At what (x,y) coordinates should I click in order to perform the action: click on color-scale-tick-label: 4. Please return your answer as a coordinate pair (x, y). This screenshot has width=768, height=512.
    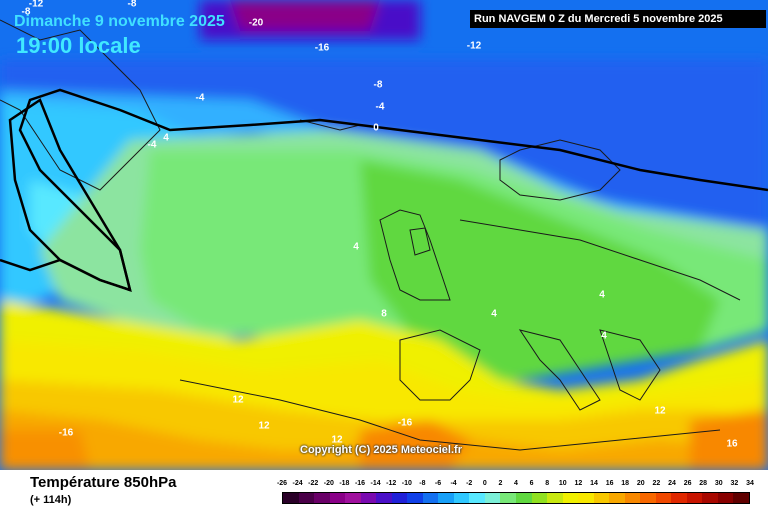
    Looking at the image, I should click on (516, 483).